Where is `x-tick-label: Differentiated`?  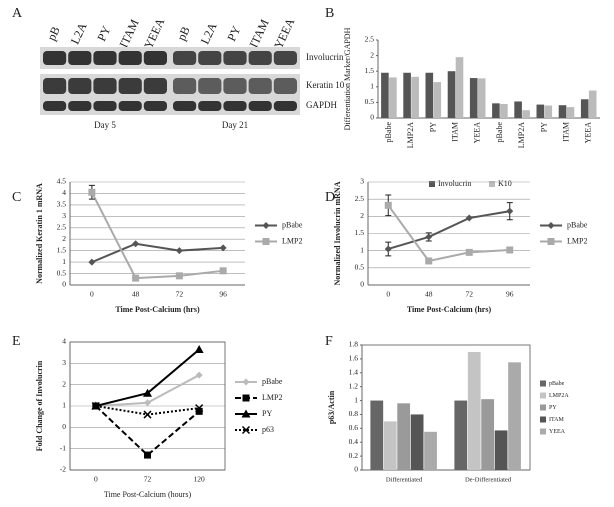 x-tick-label: Differentiated is located at coordinates (404, 479).